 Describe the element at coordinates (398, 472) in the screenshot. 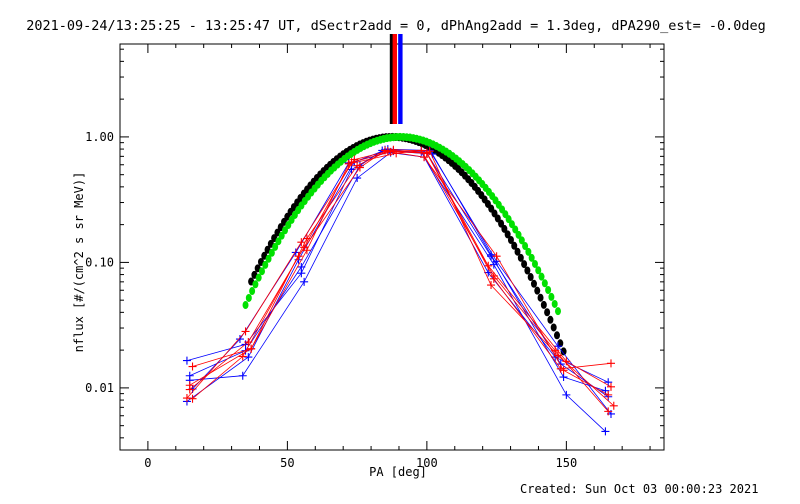

I see `x-axis-label: PA [deg]` at that location.